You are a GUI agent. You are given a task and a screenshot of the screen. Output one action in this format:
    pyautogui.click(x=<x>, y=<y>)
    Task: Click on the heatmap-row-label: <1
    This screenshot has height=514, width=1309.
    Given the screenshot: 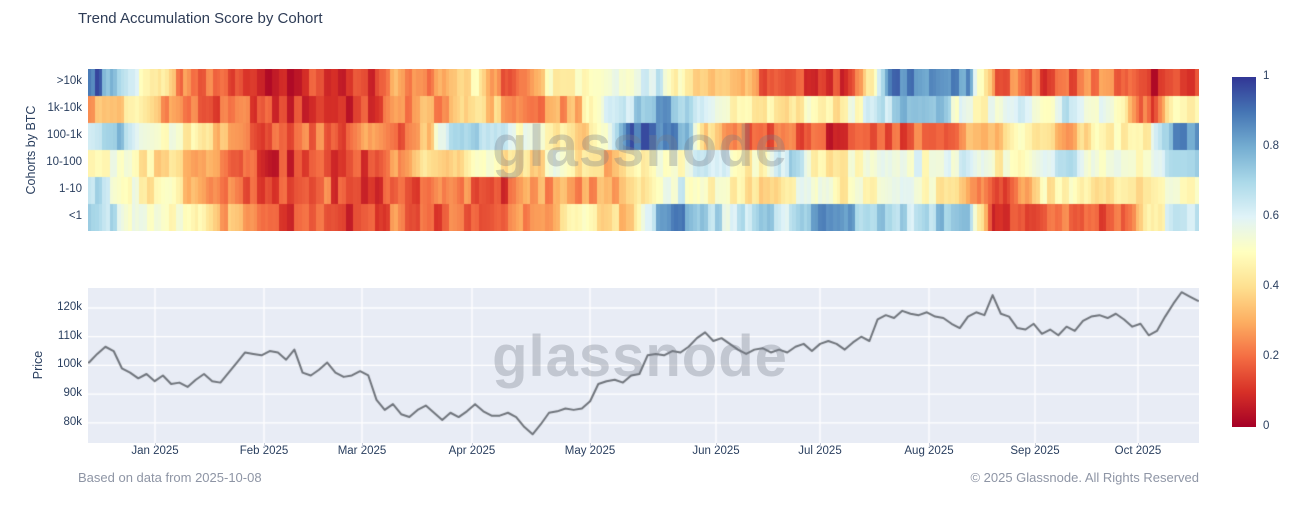 What is the action you would take?
    pyautogui.click(x=75, y=216)
    